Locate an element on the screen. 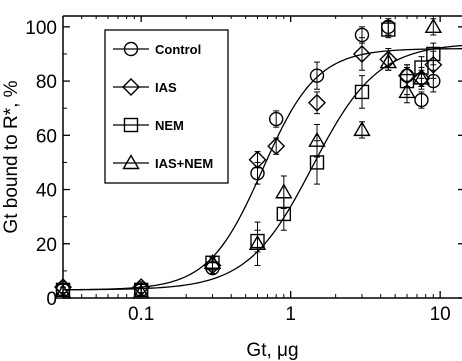 The width and height of the screenshot is (462, 361). legend-label: NEM is located at coordinates (169, 125).